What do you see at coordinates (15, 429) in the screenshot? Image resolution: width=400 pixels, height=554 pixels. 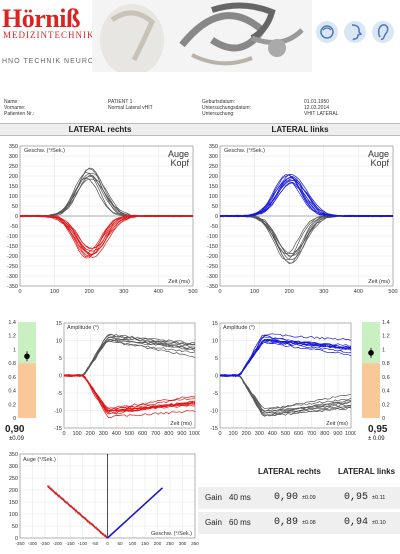 I see `gain-value-right: 0,90` at bounding box center [15, 429].